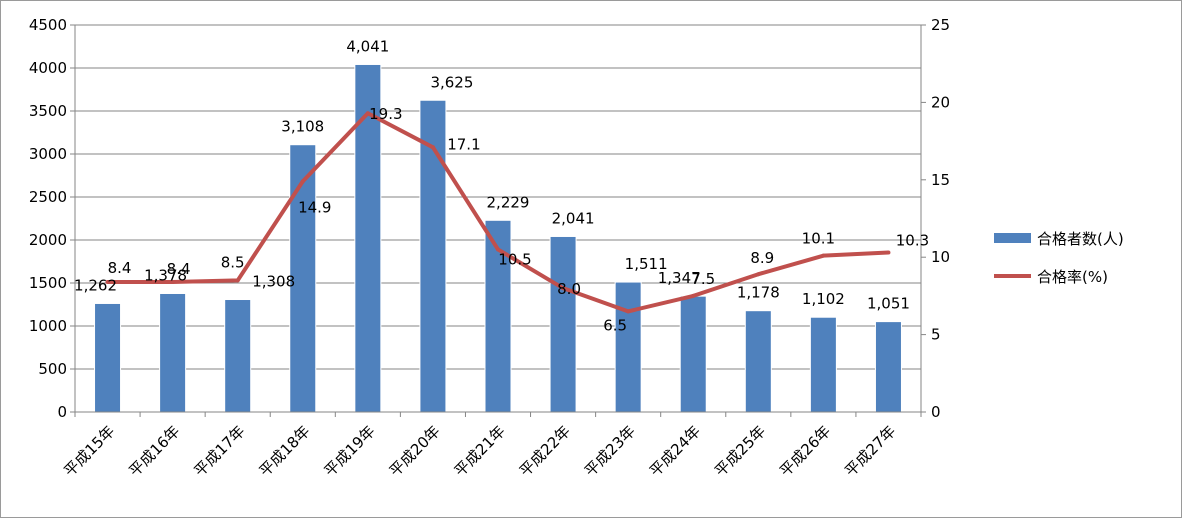 Image resolution: width=1182 pixels, height=521 pixels. What do you see at coordinates (573, 218) in the screenshot?
I see `bar-data-label: 2,041` at bounding box center [573, 218].